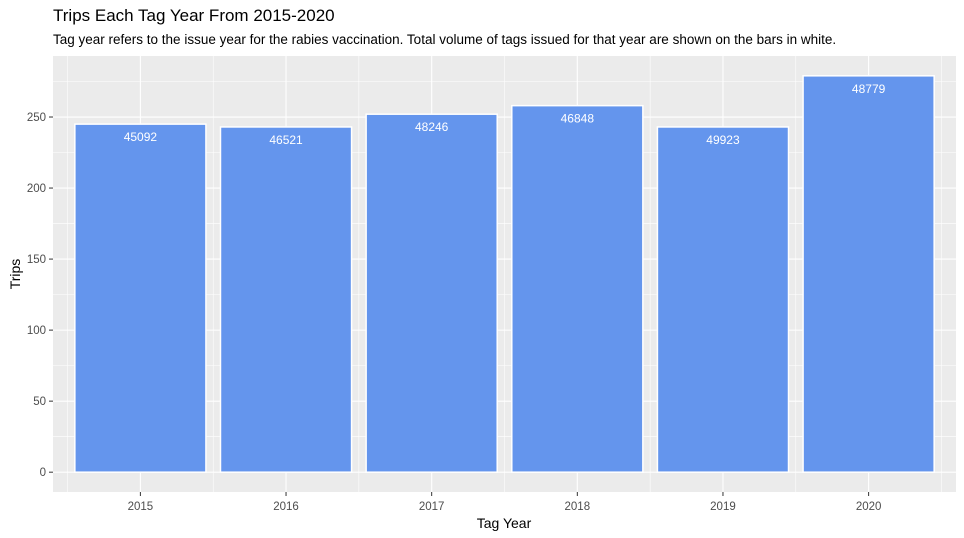  I want to click on bar-value-label: 48246, so click(432, 127).